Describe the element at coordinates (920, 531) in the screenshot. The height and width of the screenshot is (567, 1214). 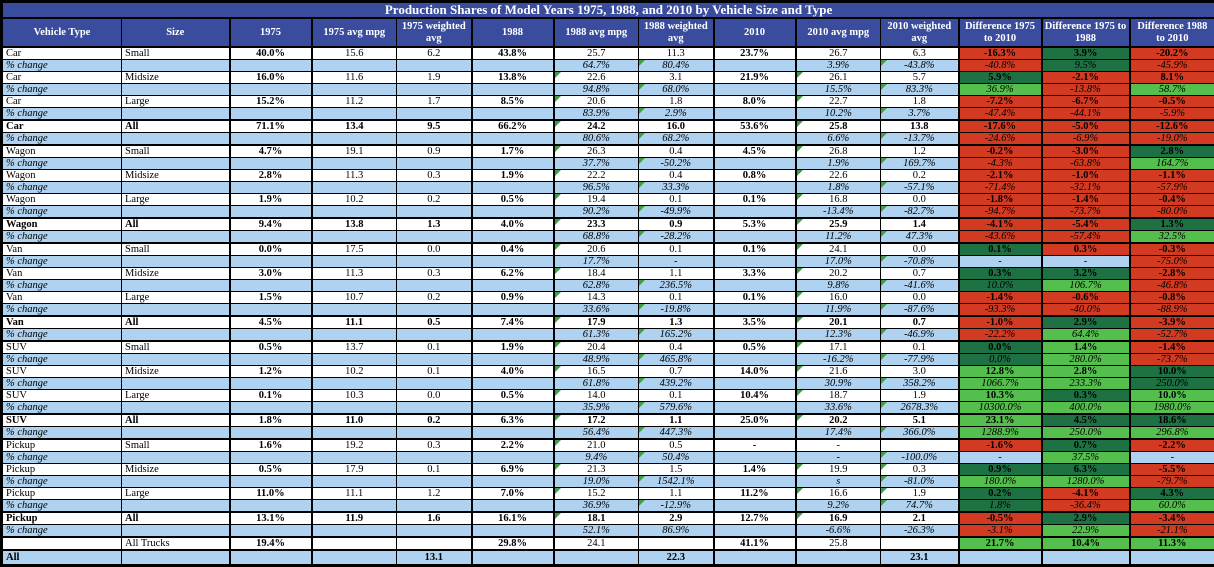
I see `table-cell: -26.3%` at that location.